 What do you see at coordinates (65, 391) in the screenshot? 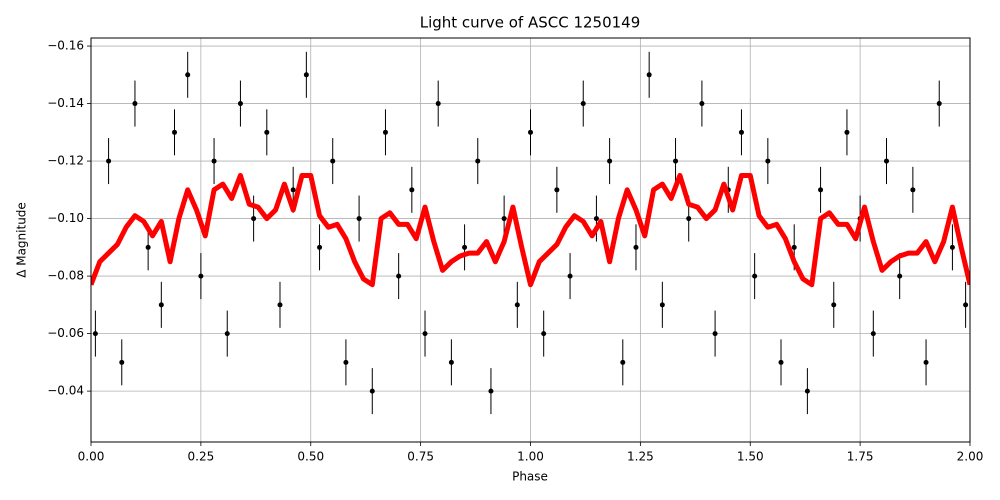
I see `y-tick-label: −0.04` at bounding box center [65, 391].